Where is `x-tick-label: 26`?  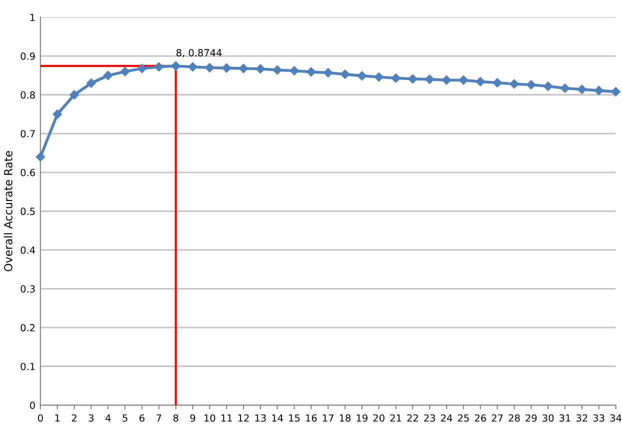 x-tick-label: 26 is located at coordinates (480, 418).